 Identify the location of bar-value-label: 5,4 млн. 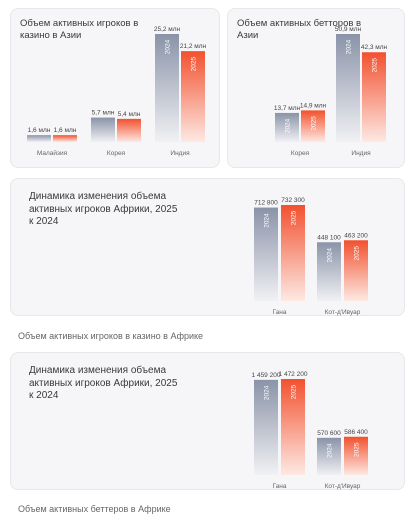
(129, 114).